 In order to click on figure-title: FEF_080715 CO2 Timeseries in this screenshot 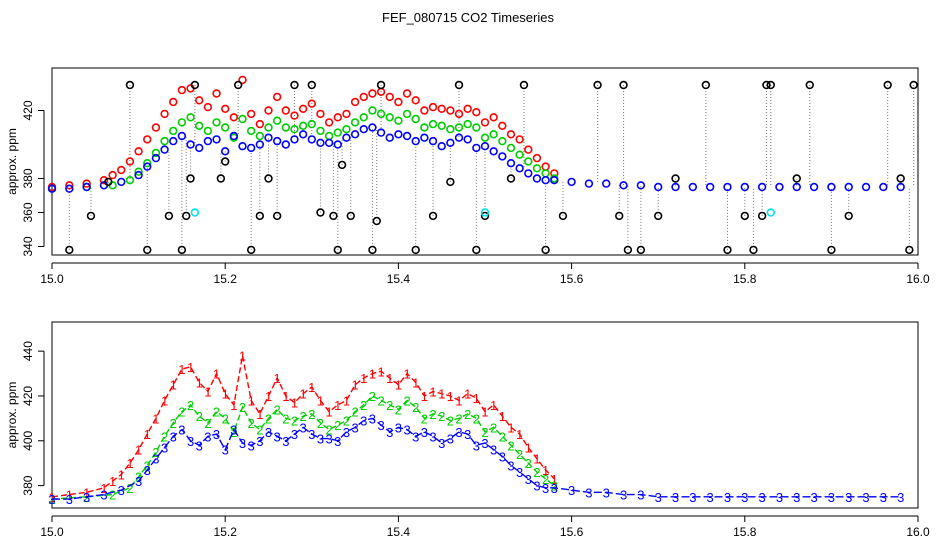, I will do `click(468, 17)`.